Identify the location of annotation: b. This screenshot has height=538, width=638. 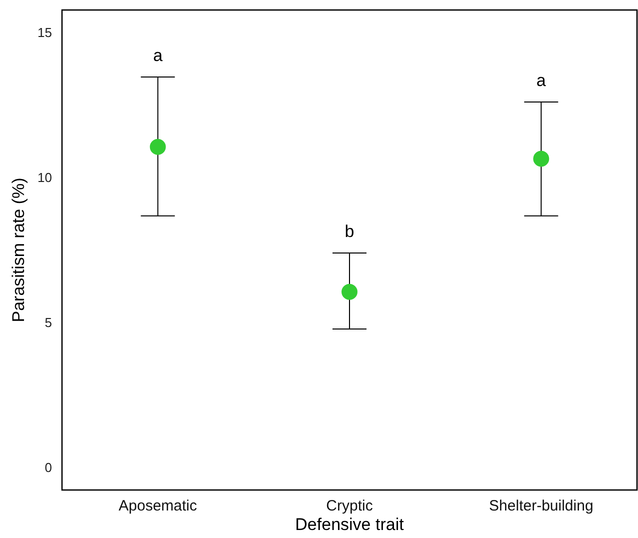
(349, 232).